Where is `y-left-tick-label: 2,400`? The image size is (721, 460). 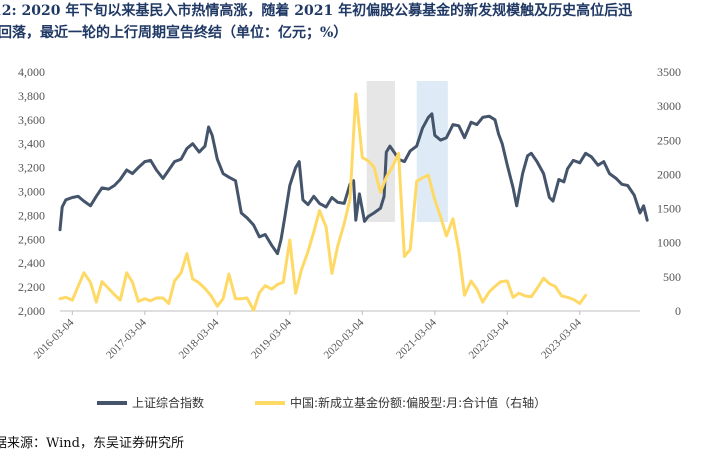
y-left-tick-label: 2,400 is located at coordinates (31, 263).